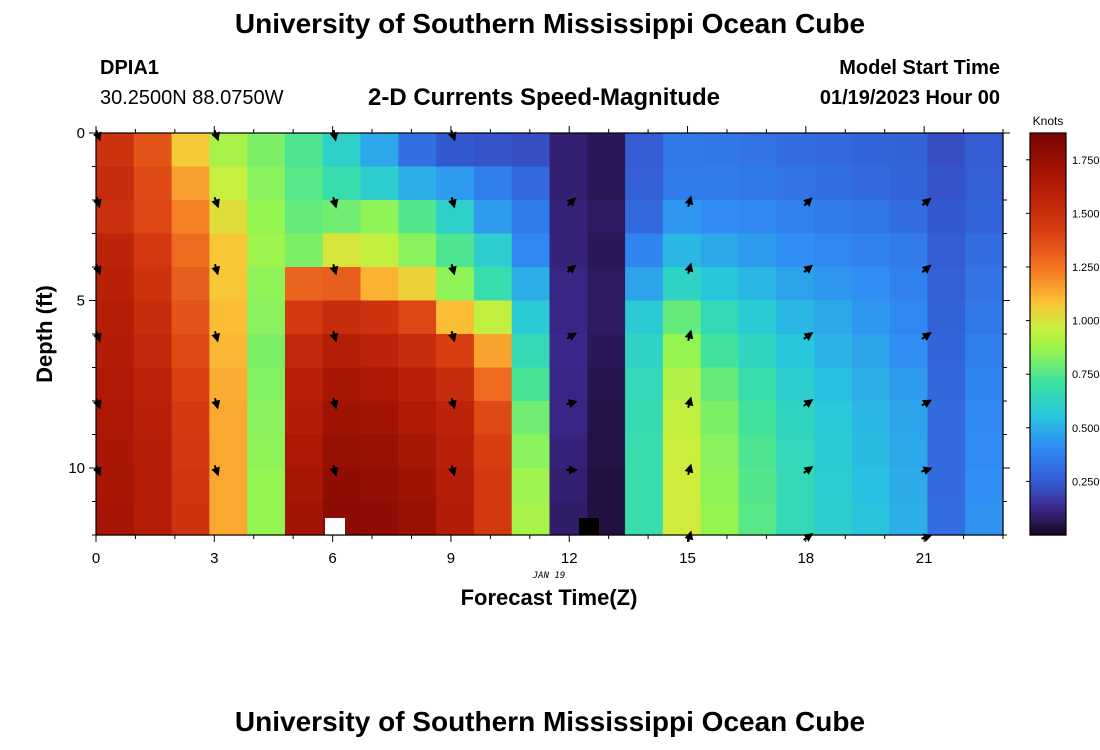  What do you see at coordinates (332, 558) in the screenshot?
I see `x-tick-label: 6` at bounding box center [332, 558].